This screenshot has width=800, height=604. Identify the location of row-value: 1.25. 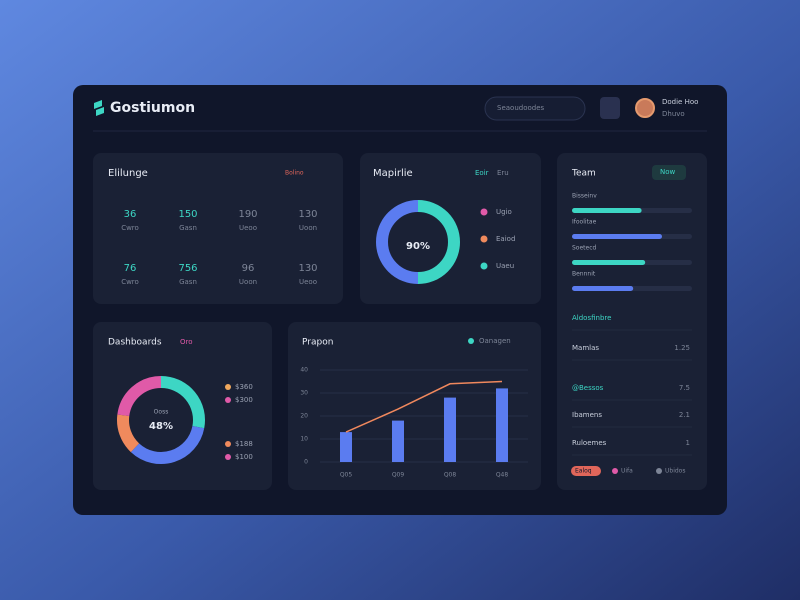
(682, 348).